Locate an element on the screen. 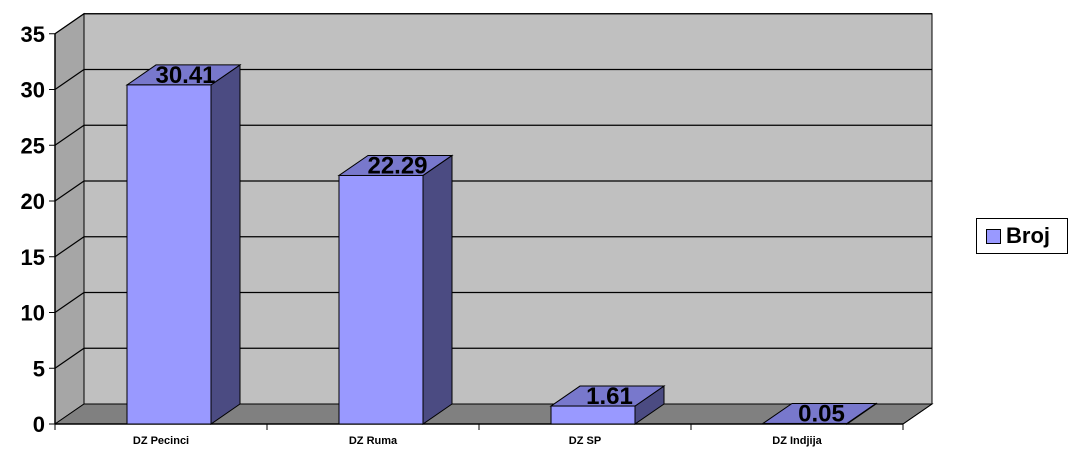 The height and width of the screenshot is (450, 1078). y-tick-label: 10 is located at coordinates (33, 313).